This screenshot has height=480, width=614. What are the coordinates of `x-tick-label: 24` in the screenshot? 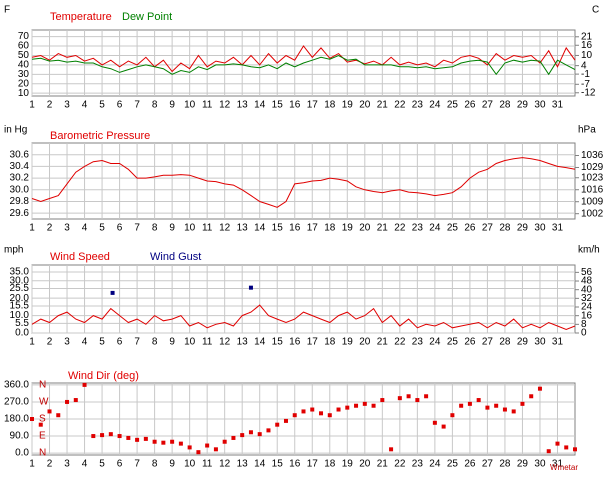 It's located at (435, 228).